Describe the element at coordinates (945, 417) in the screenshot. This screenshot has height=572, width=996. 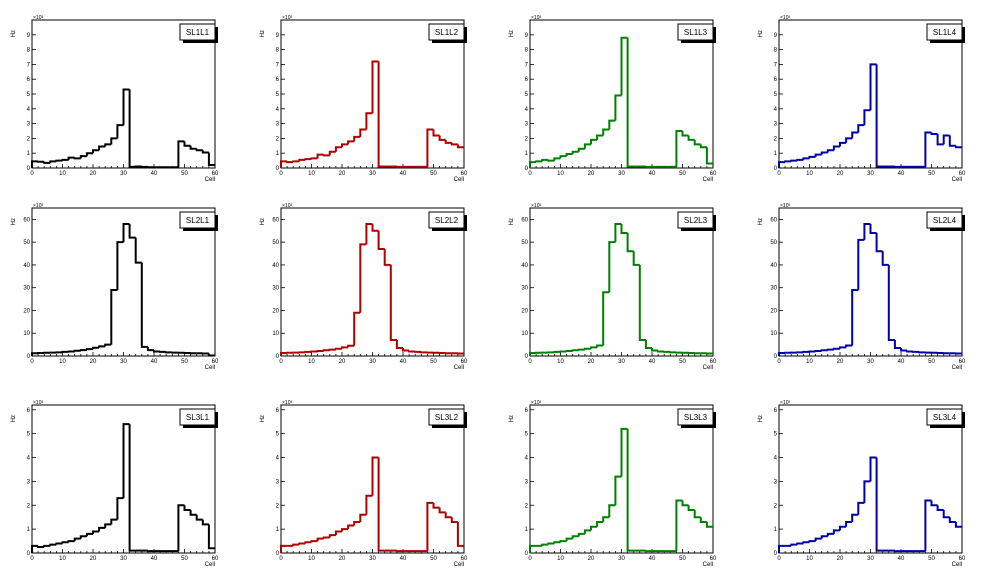
I see `histogram-title: SL3L4` at that location.